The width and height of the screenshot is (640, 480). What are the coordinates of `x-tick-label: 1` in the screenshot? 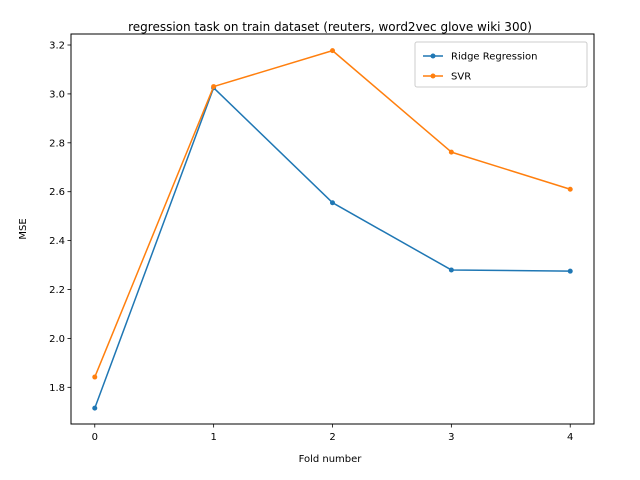 It's located at (213, 437).